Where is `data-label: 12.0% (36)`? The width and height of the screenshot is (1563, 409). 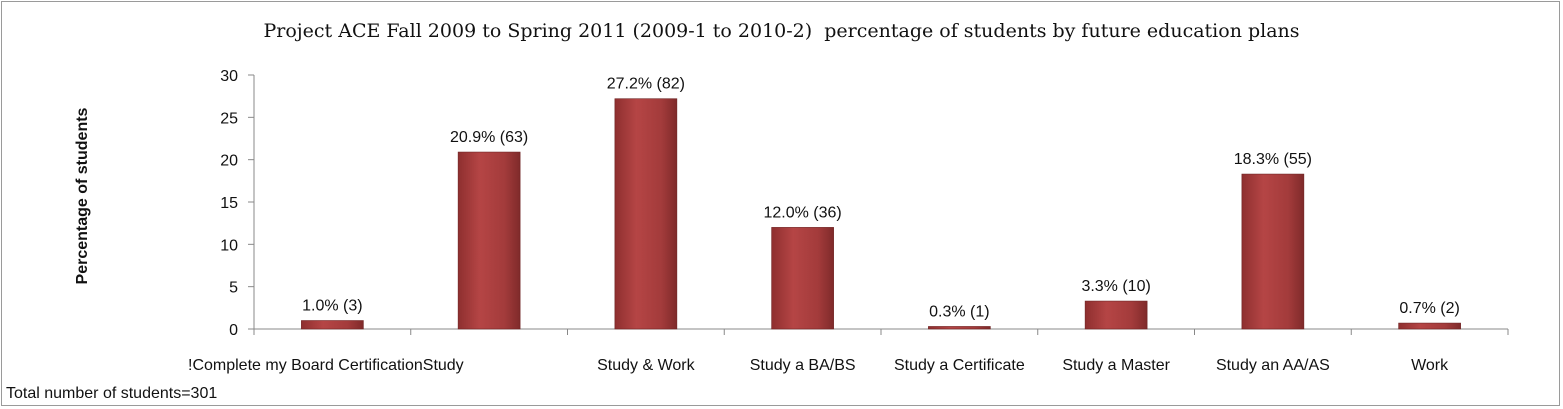
data-label: 12.0% (36) is located at coordinates (802, 212).